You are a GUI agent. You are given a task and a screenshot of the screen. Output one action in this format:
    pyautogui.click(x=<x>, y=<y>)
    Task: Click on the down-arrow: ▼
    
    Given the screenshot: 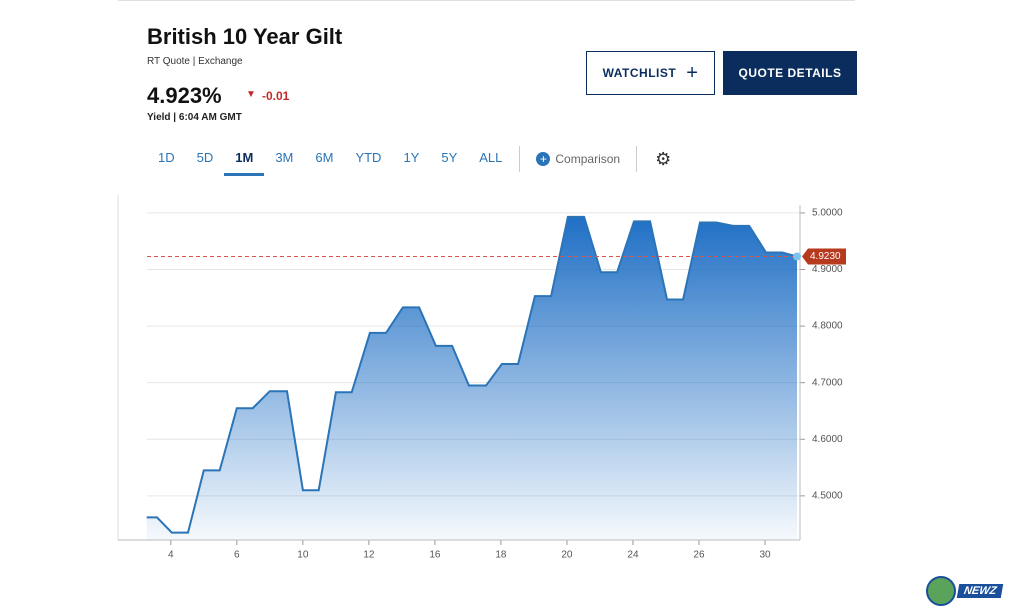 What is the action you would take?
    pyautogui.click(x=251, y=94)
    